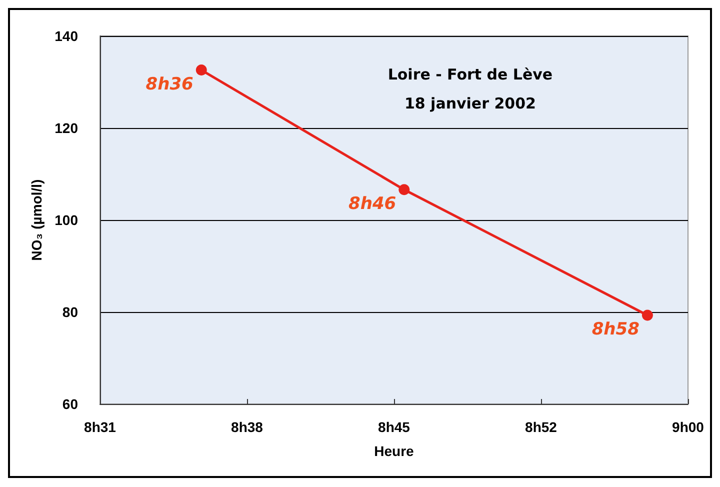 This screenshot has width=720, height=487. What do you see at coordinates (394, 451) in the screenshot?
I see `x-axis-title: Heure` at bounding box center [394, 451].